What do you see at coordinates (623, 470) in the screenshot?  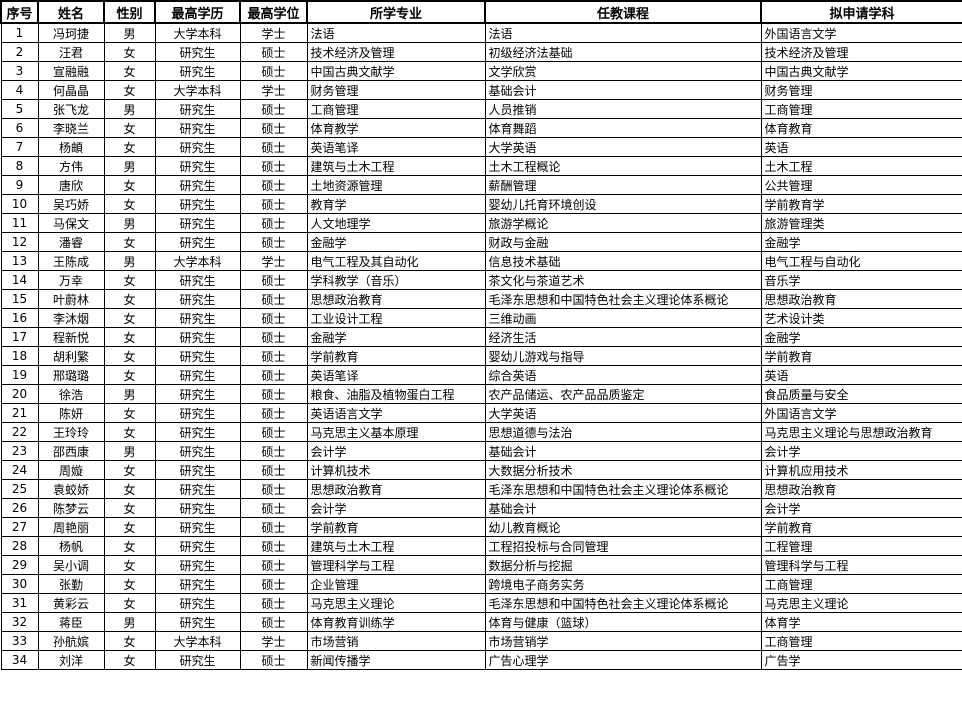 I see `cell-course: 大数据分析技术` at bounding box center [623, 470].